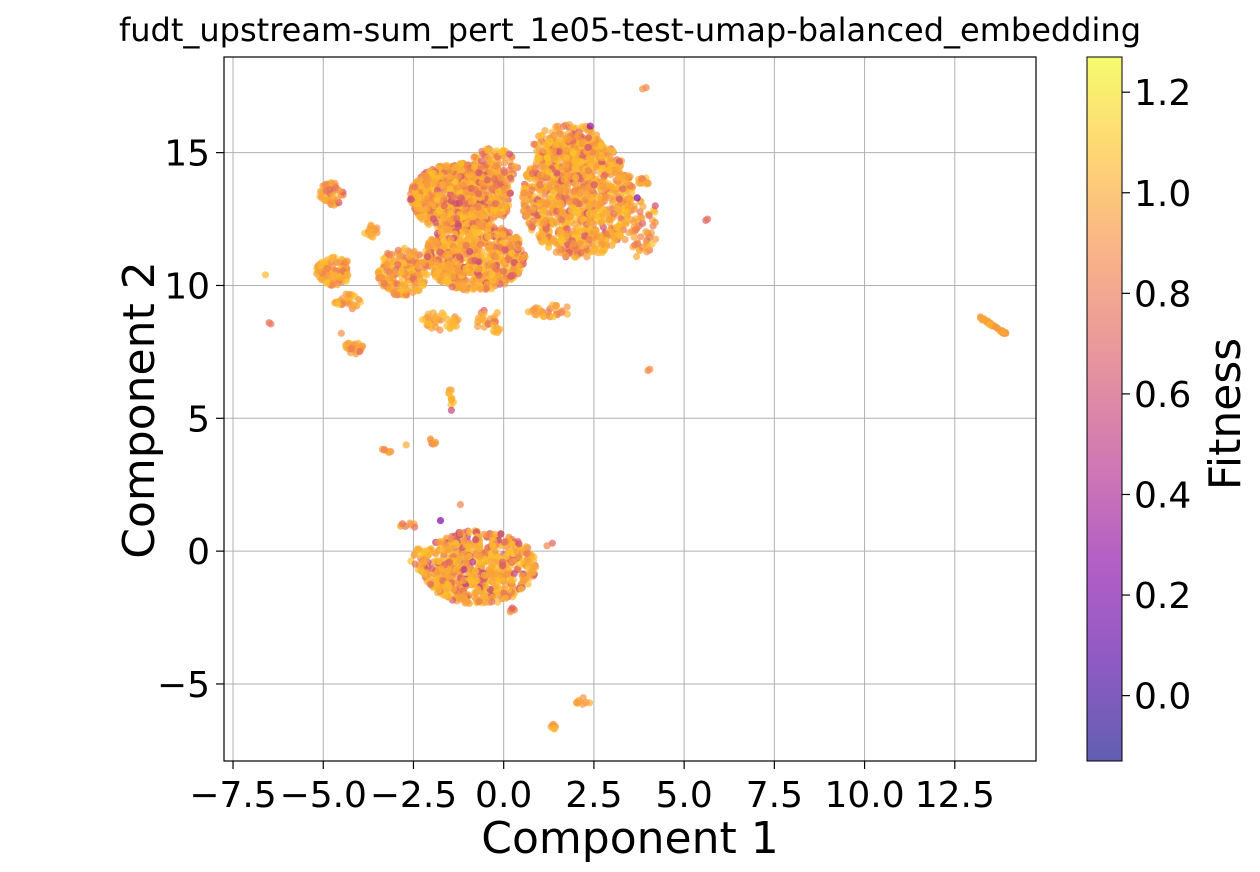 The width and height of the screenshot is (1260, 872). What do you see at coordinates (1162, 93) in the screenshot?
I see `colorbar-tick-label: 1.2` at bounding box center [1162, 93].